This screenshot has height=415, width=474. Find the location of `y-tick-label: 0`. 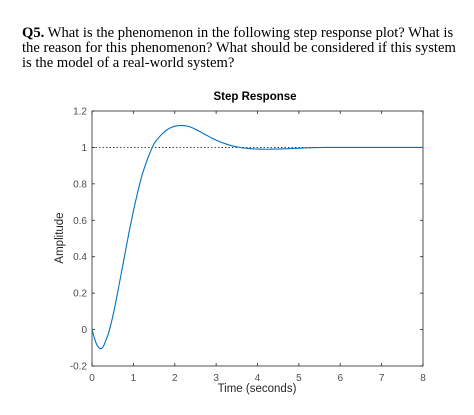

y-tick-label: 0 is located at coordinates (84, 330).